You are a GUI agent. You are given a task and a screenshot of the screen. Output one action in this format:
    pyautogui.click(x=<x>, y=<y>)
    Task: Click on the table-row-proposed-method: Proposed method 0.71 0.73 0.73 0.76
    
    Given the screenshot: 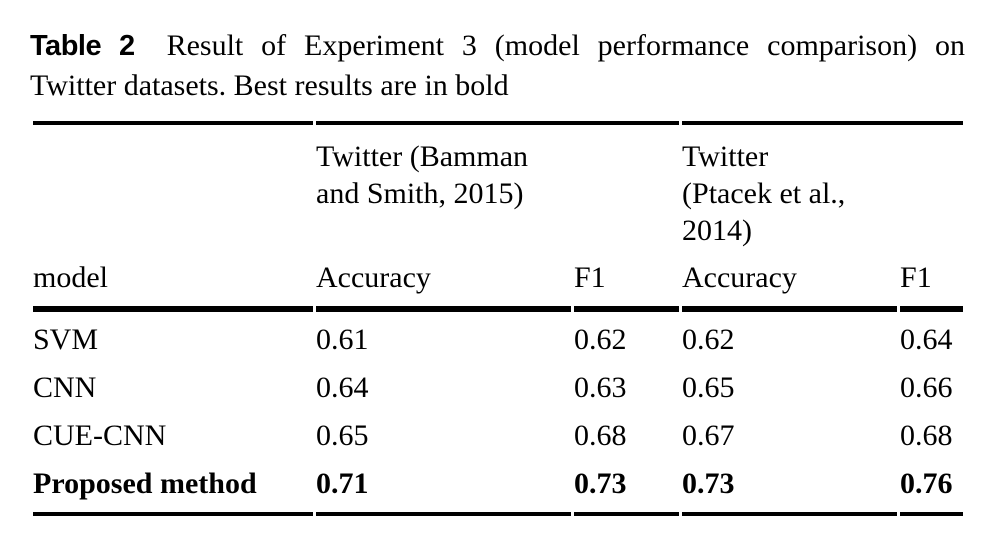 What is the action you would take?
    pyautogui.click(x=498, y=488)
    